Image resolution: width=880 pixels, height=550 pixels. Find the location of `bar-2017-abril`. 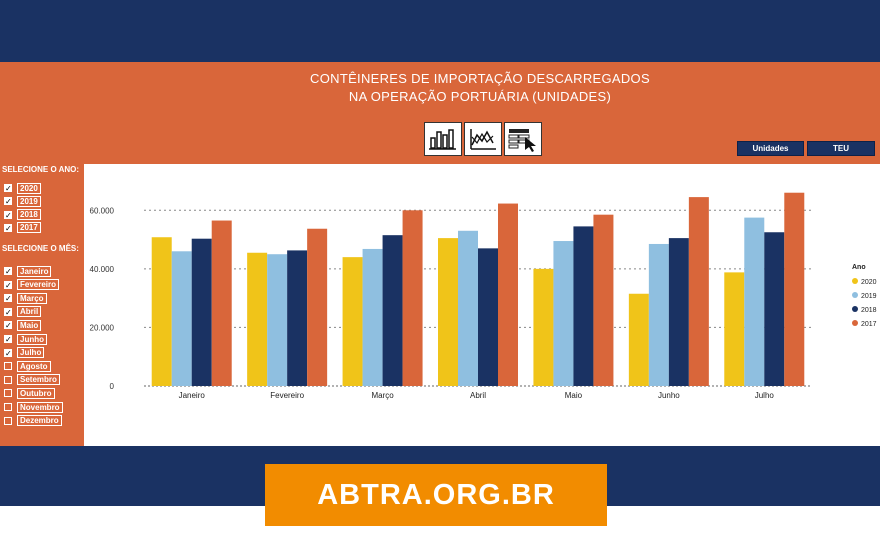

bar-2017-abril is located at coordinates (508, 294).